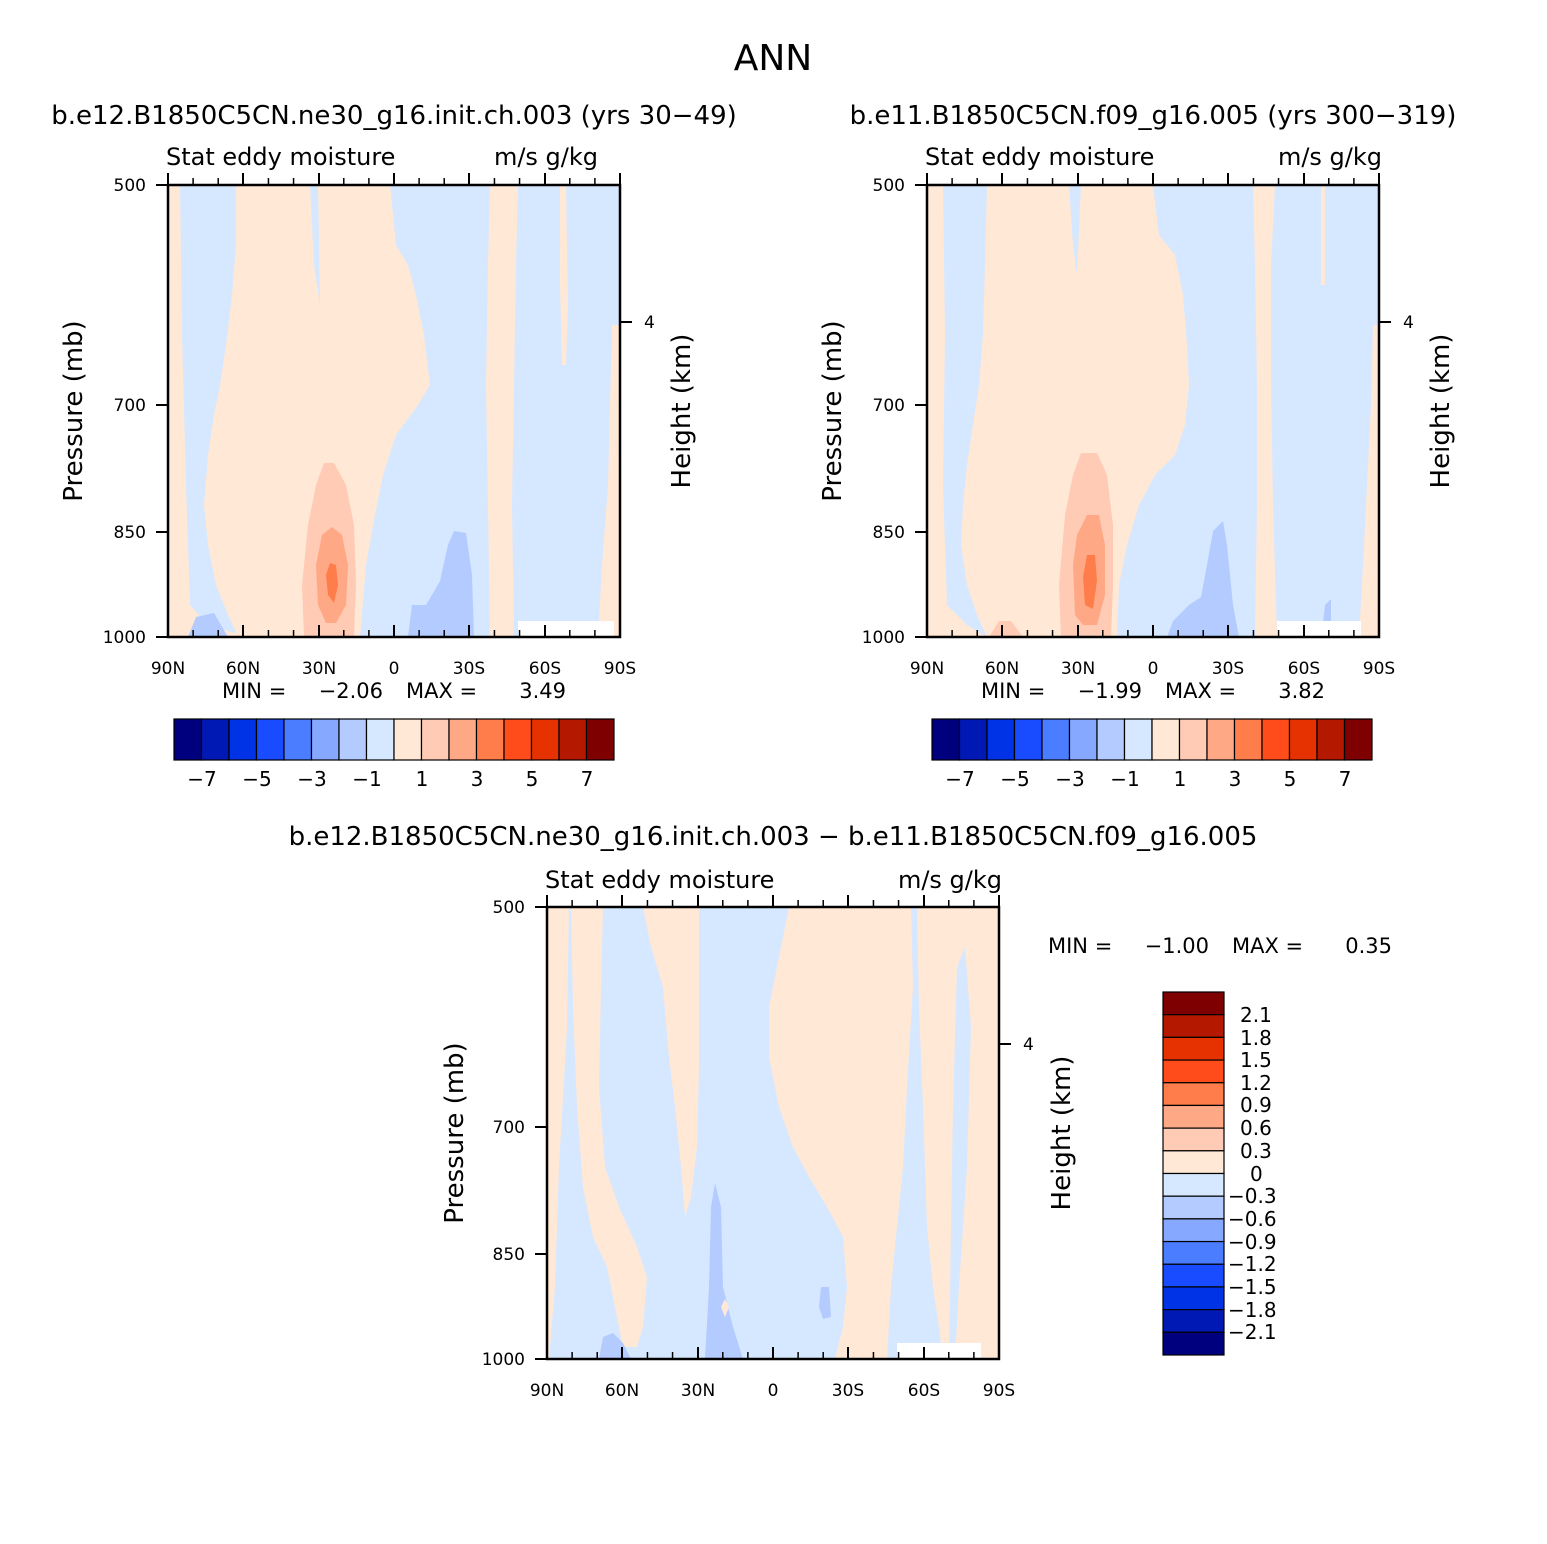 Image resolution: width=1547 pixels, height=1544 pixels. Describe the element at coordinates (1368, 946) in the screenshot. I see `panel-3-max-value: 0.35` at that location.